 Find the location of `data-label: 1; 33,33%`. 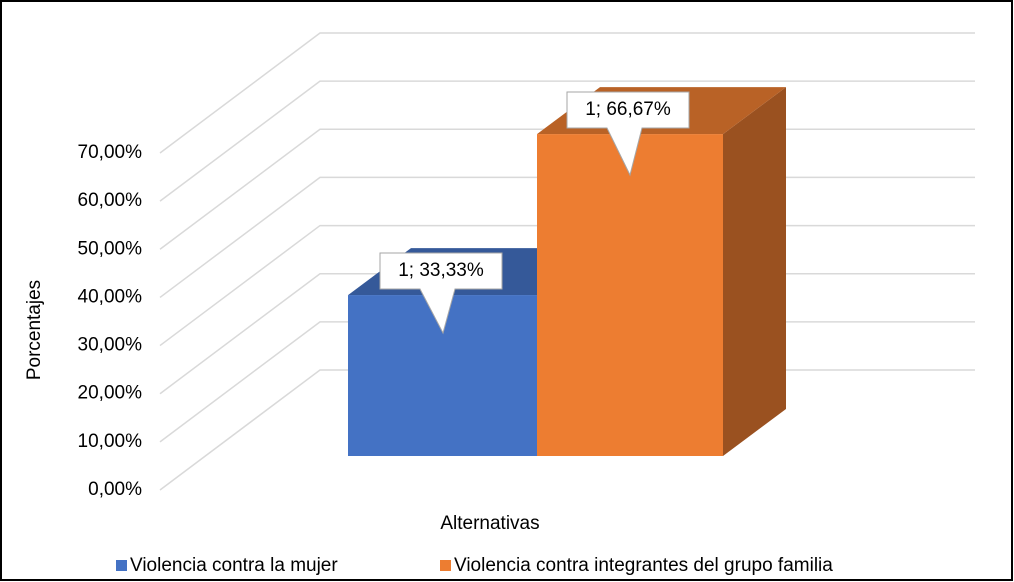

data-label: 1; 33,33% is located at coordinates (441, 270).